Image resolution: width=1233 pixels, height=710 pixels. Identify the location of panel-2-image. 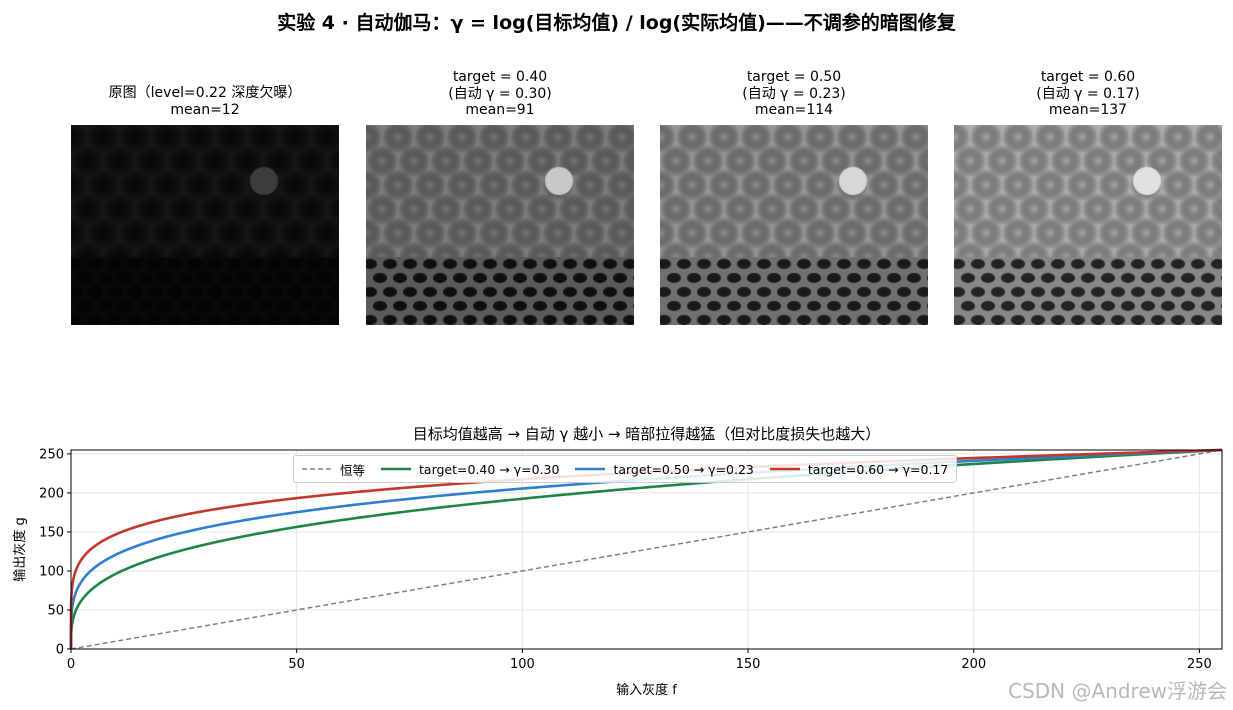
(500, 225).